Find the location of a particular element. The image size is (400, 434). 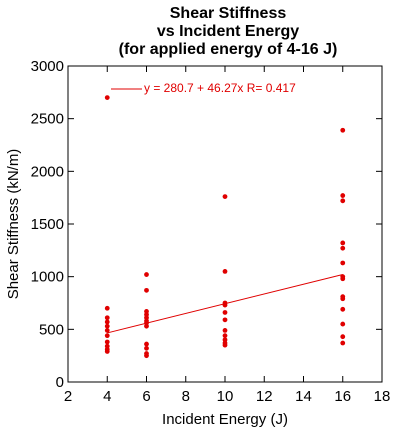

y-tick-label: 2500 is located at coordinates (47, 119).